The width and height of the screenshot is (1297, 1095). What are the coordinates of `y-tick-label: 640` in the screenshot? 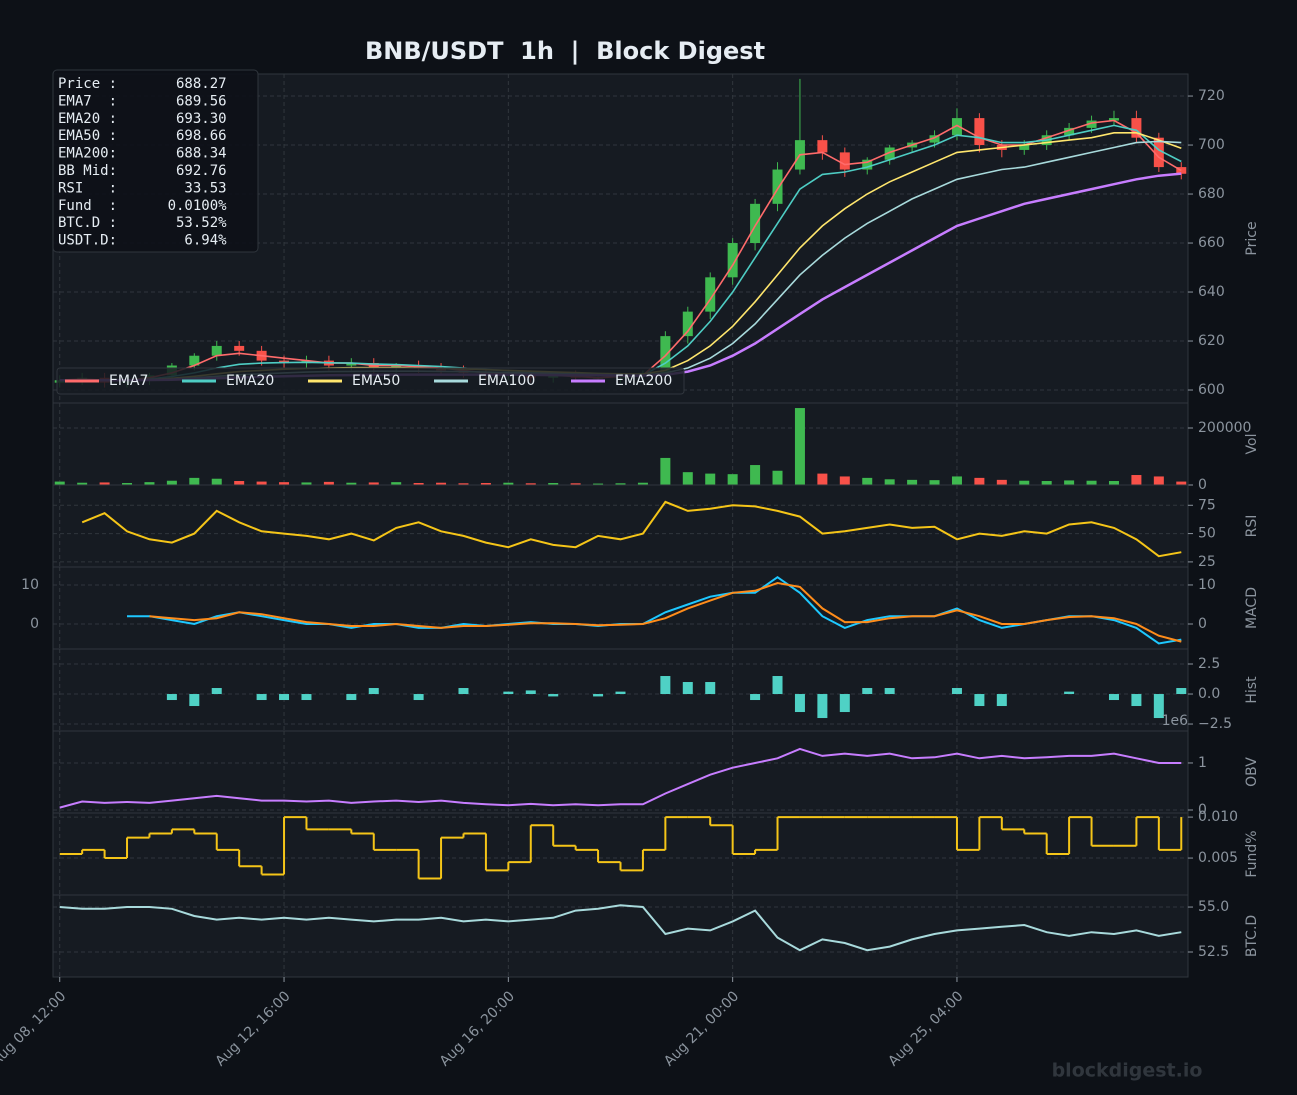 It's located at (1211, 292).